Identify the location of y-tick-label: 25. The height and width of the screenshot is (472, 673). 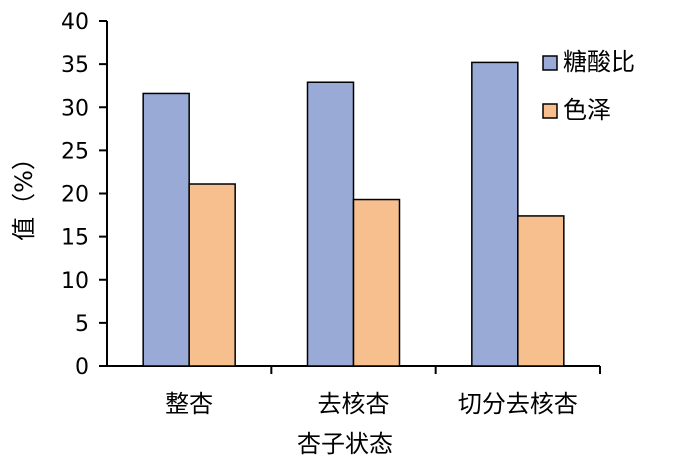
(75, 151).